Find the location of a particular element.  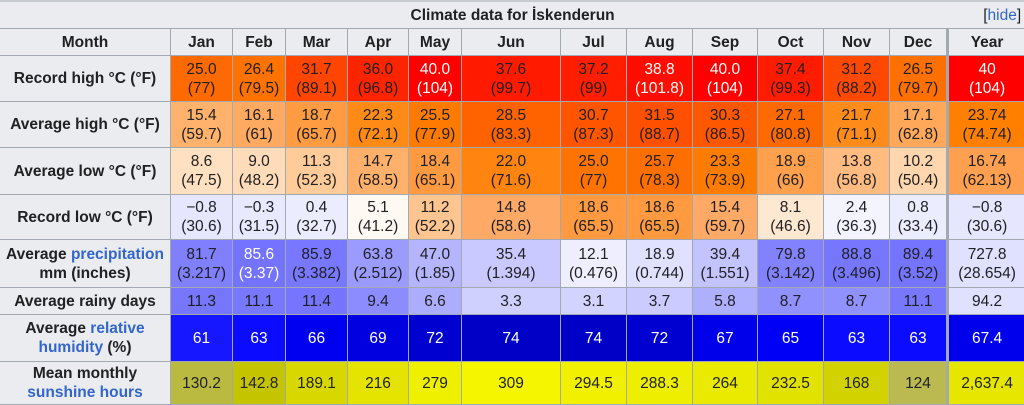

data-cell: 66 is located at coordinates (317, 338).